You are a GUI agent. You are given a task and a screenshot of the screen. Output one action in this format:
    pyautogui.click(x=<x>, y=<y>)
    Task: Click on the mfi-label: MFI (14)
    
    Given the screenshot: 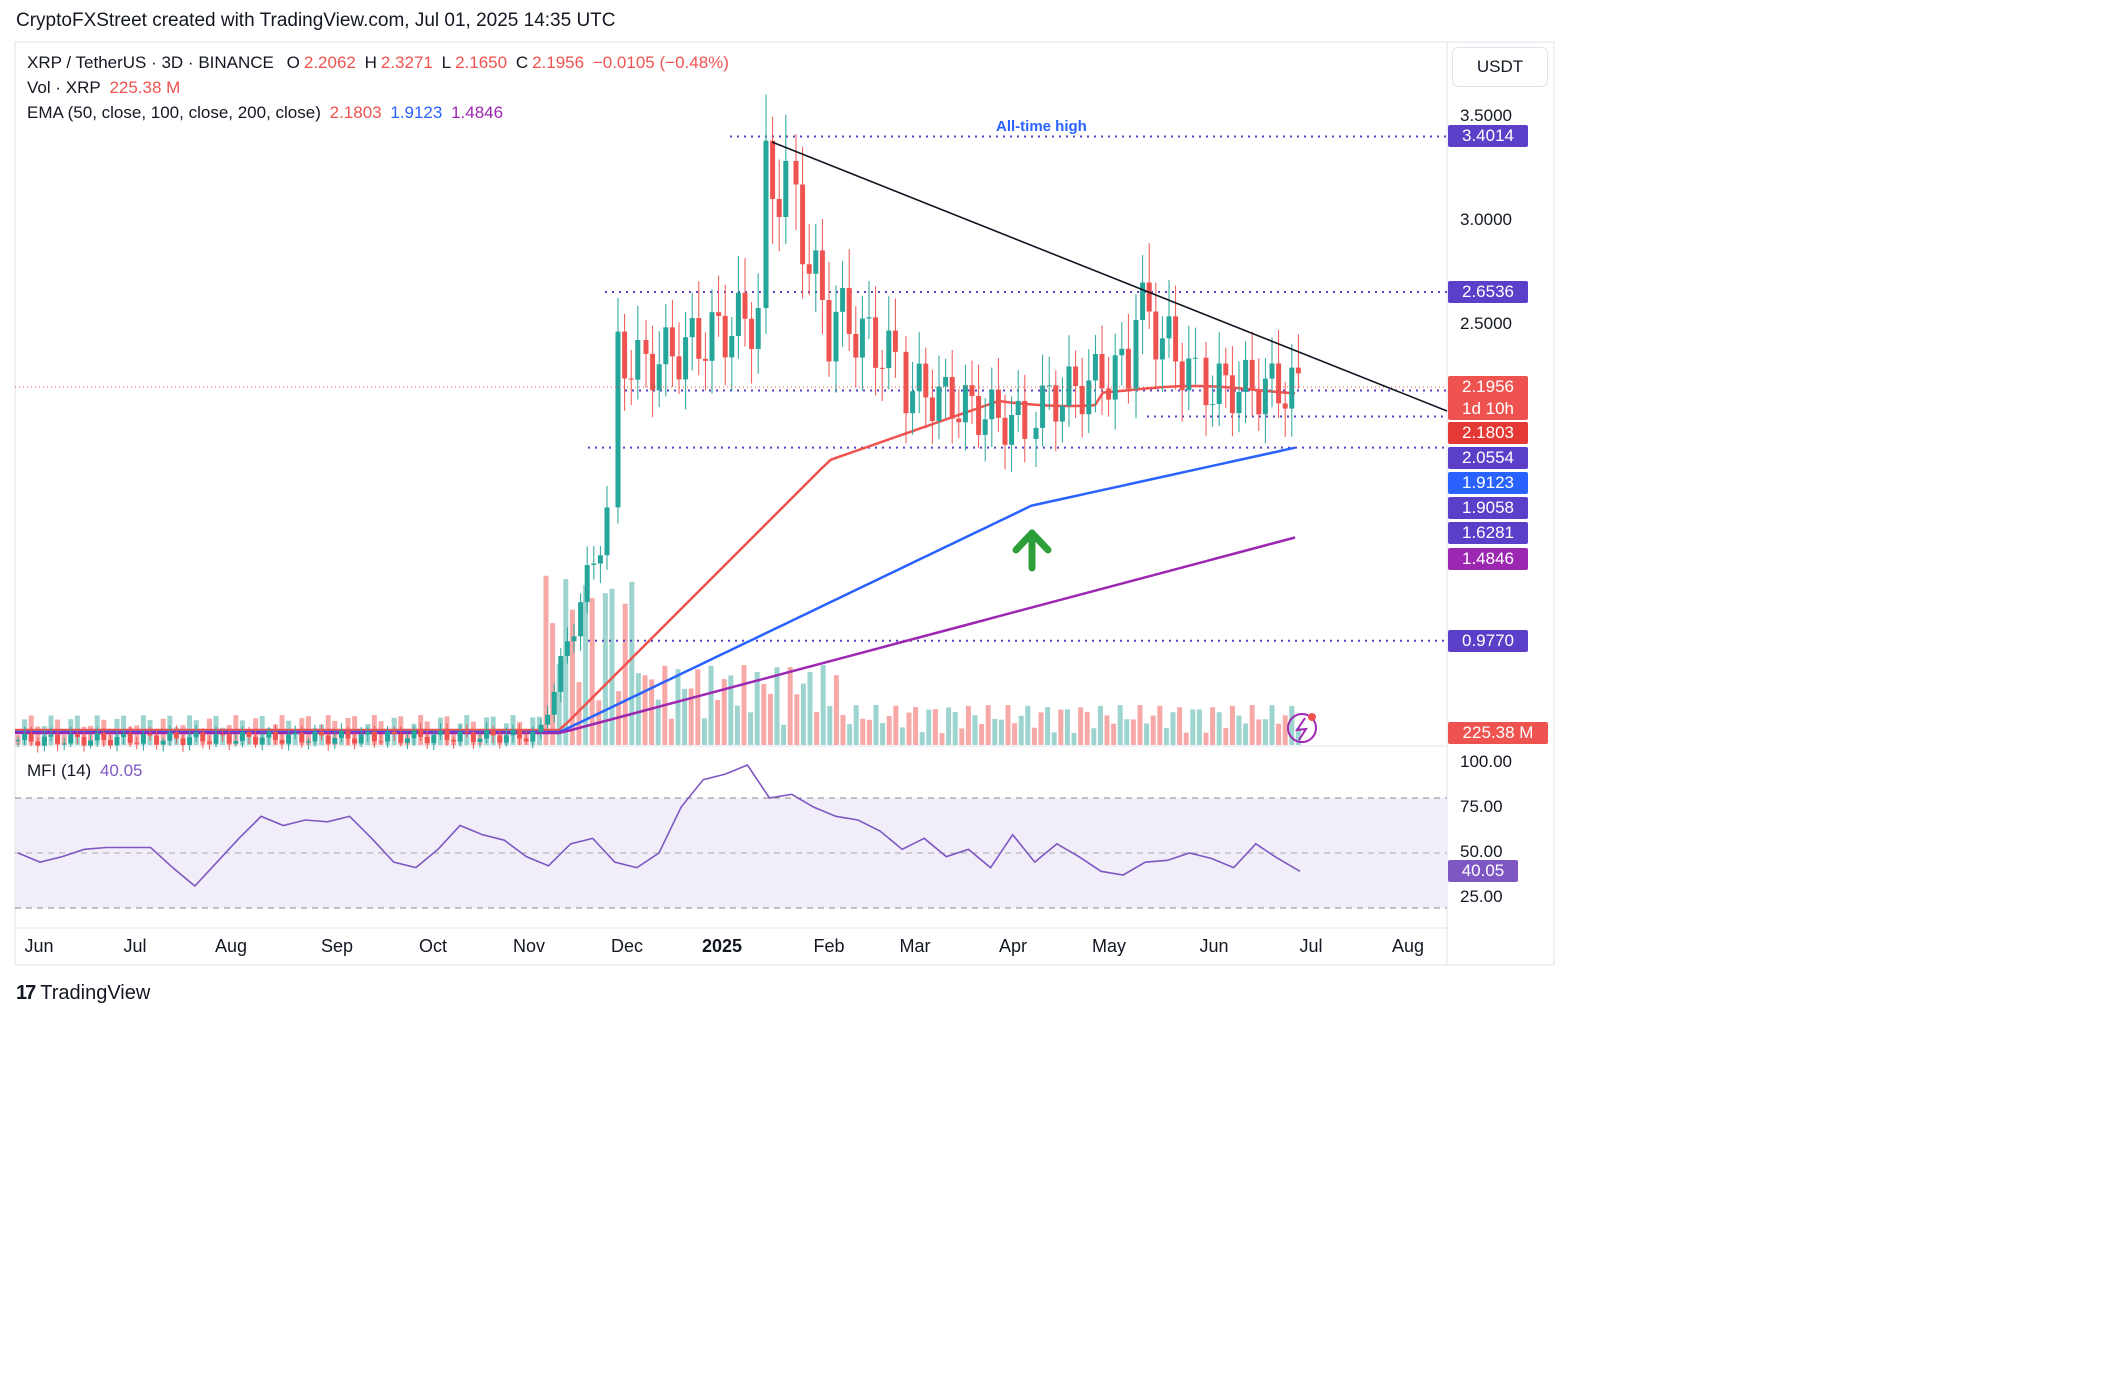 What is the action you would take?
    pyautogui.click(x=59, y=770)
    